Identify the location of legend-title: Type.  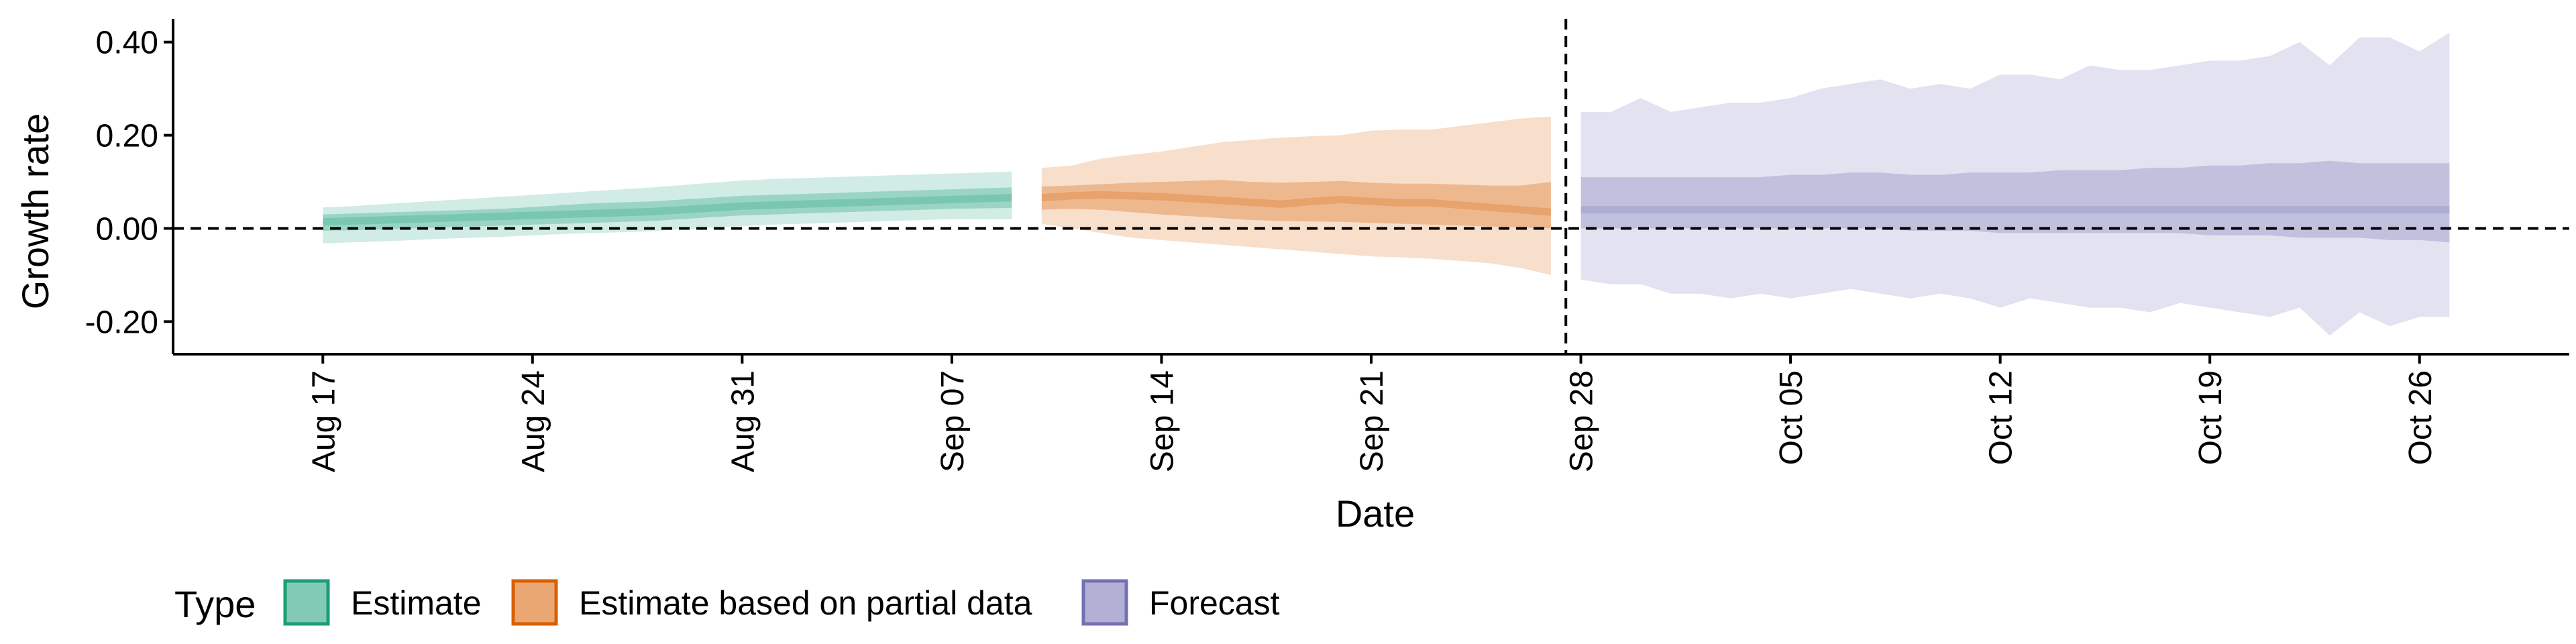
(215, 604).